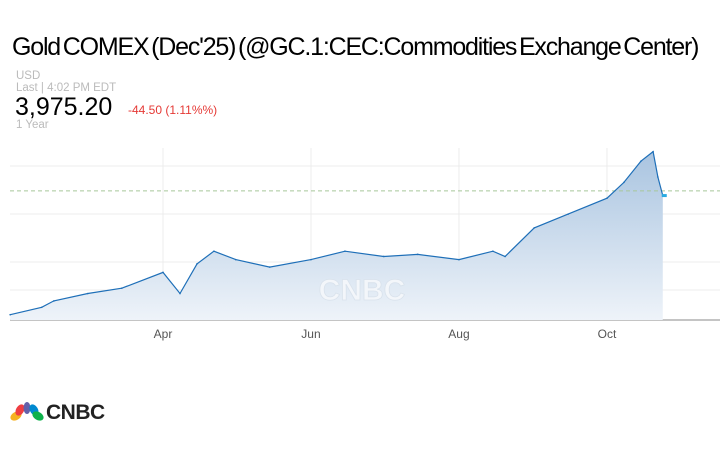 This screenshot has width=720, height=450. What do you see at coordinates (362, 290) in the screenshot?
I see `watermark: CNBC` at bounding box center [362, 290].